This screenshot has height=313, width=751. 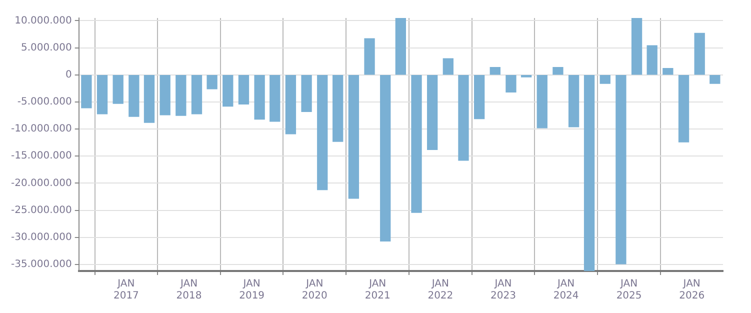 What do you see at coordinates (126, 290) in the screenshot?
I see `x-tick-label: JAN 2017` at bounding box center [126, 290].